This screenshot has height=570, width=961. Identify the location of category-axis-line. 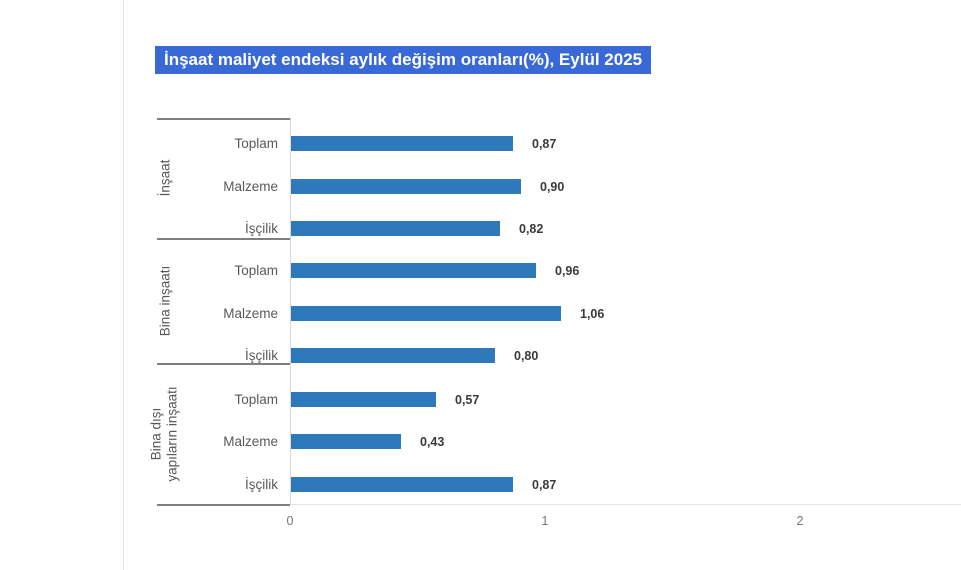
(290, 311).